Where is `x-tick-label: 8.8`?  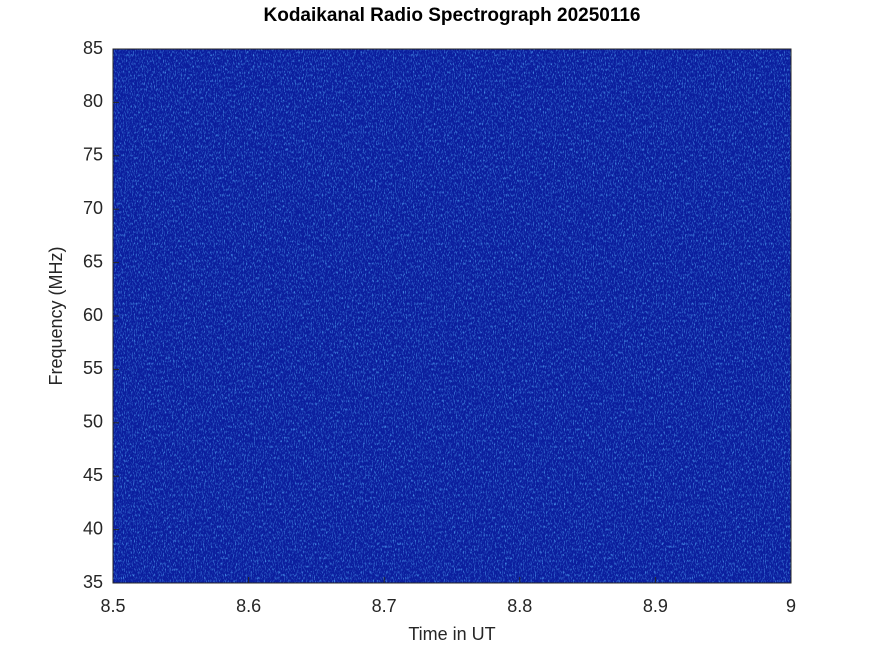 x-tick-label: 8.8 is located at coordinates (519, 606).